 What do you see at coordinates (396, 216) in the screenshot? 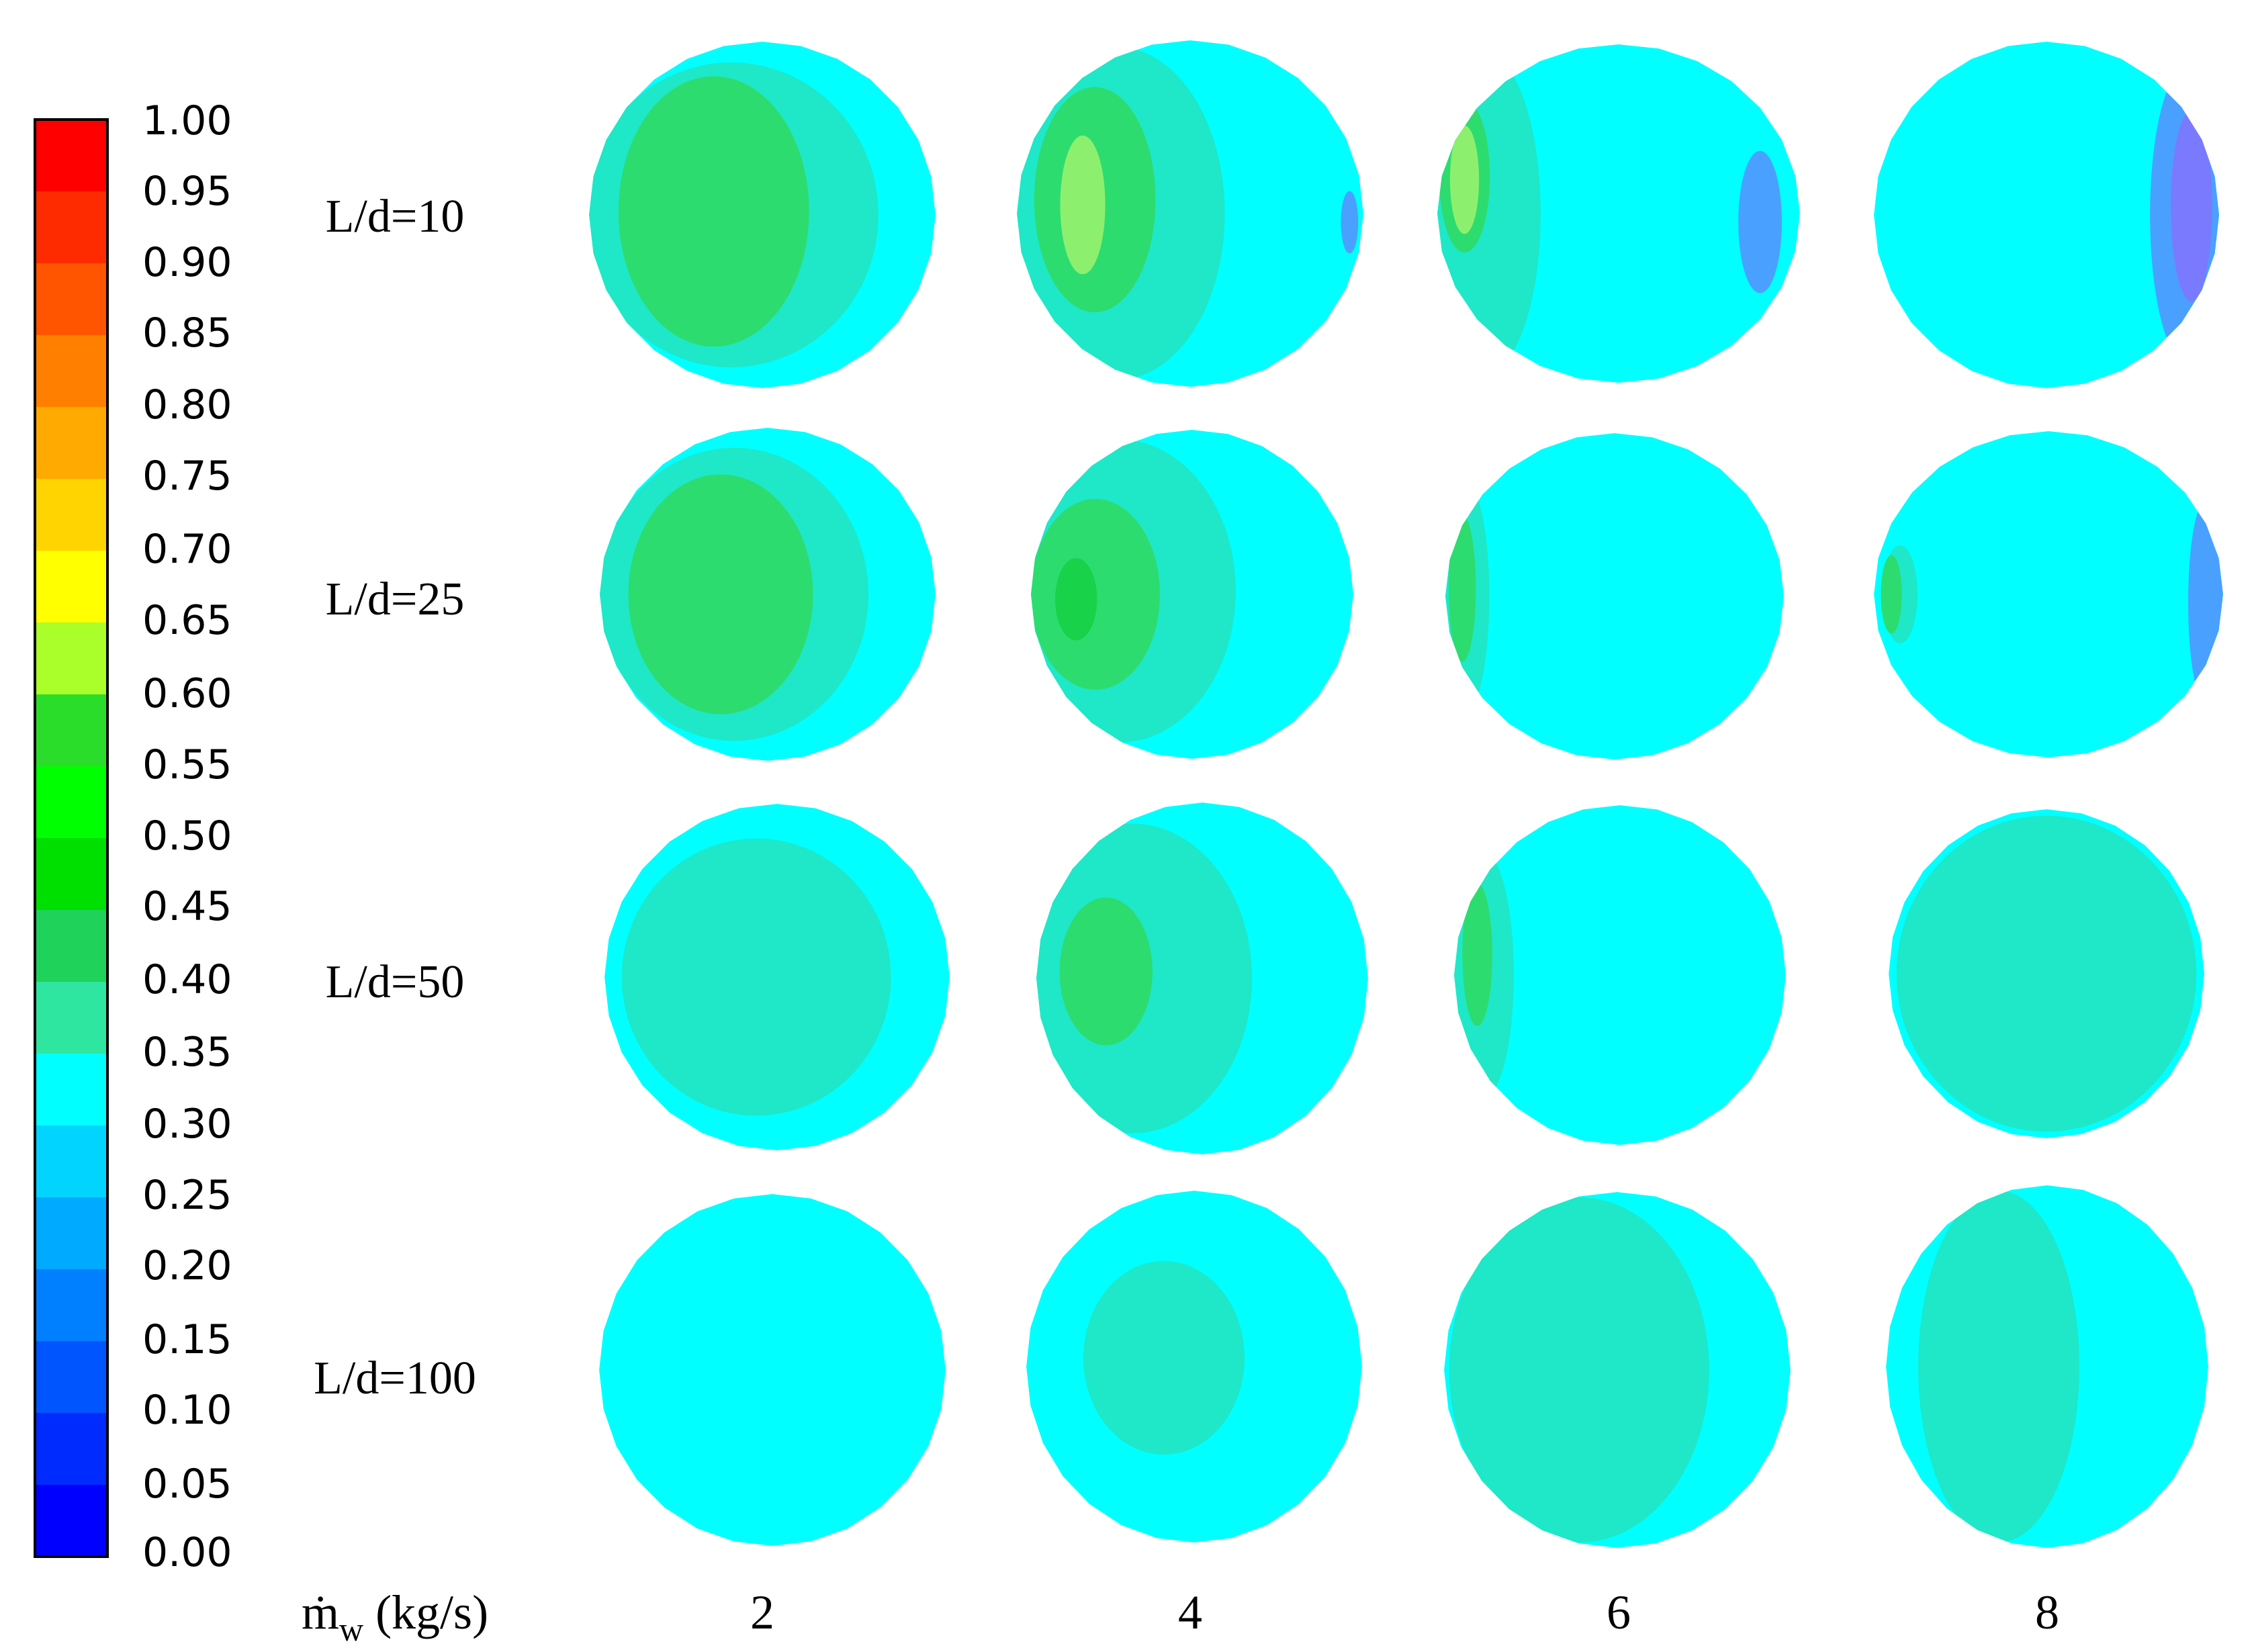
I see `row-label: L/d=10` at bounding box center [396, 216].